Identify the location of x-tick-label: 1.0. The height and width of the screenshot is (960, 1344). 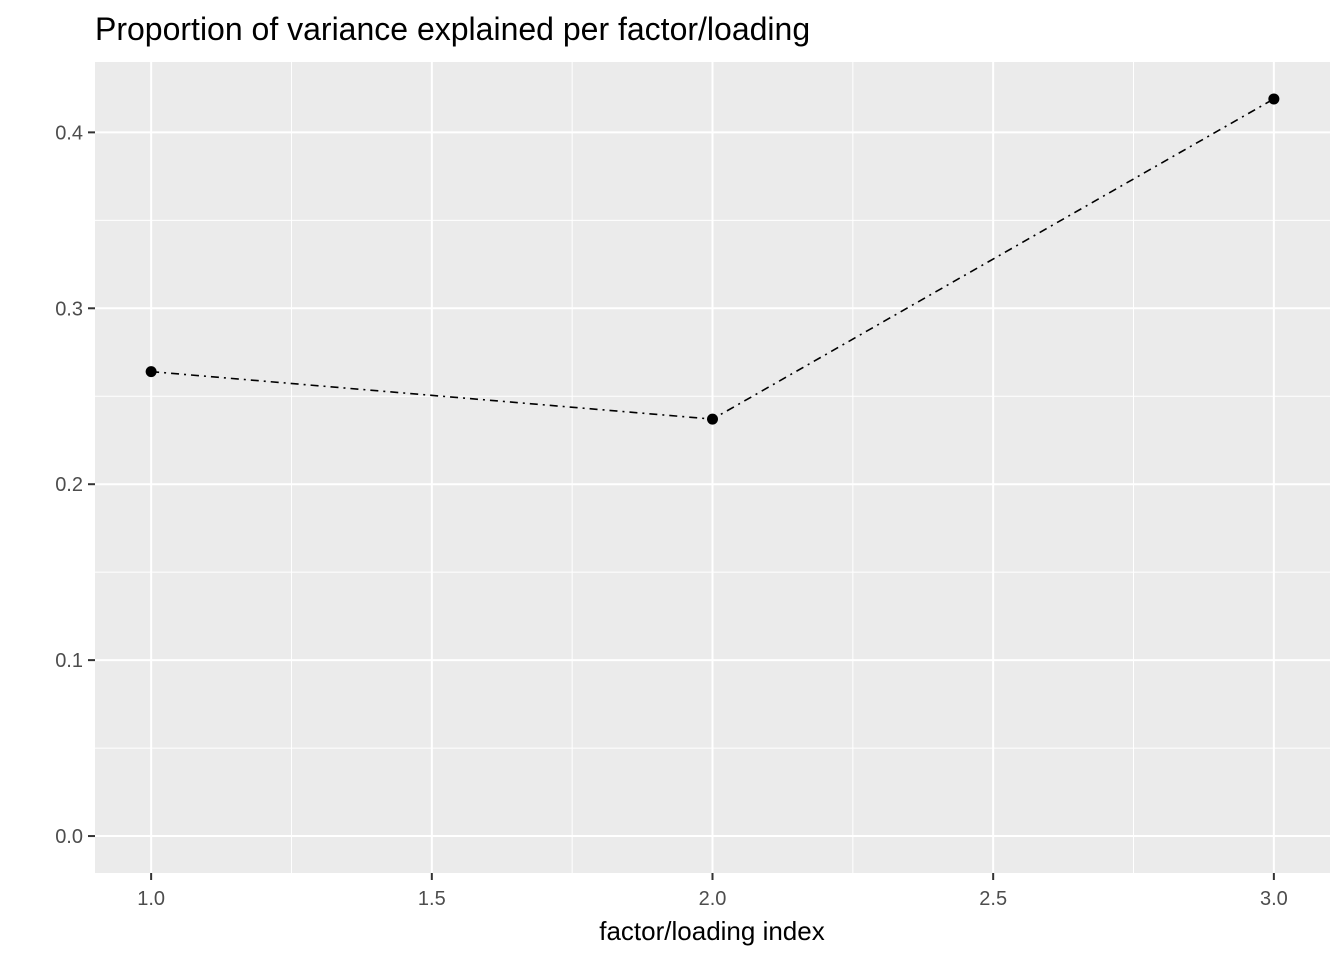
(151, 899).